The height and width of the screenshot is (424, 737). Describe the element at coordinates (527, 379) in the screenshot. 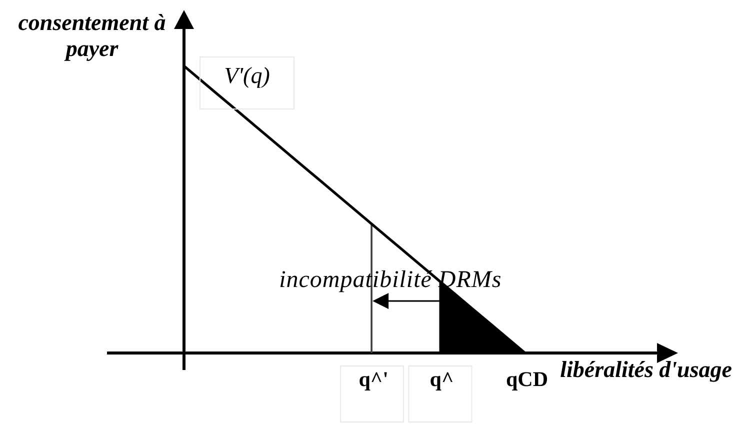

I see `x-tick-label: qCD` at that location.